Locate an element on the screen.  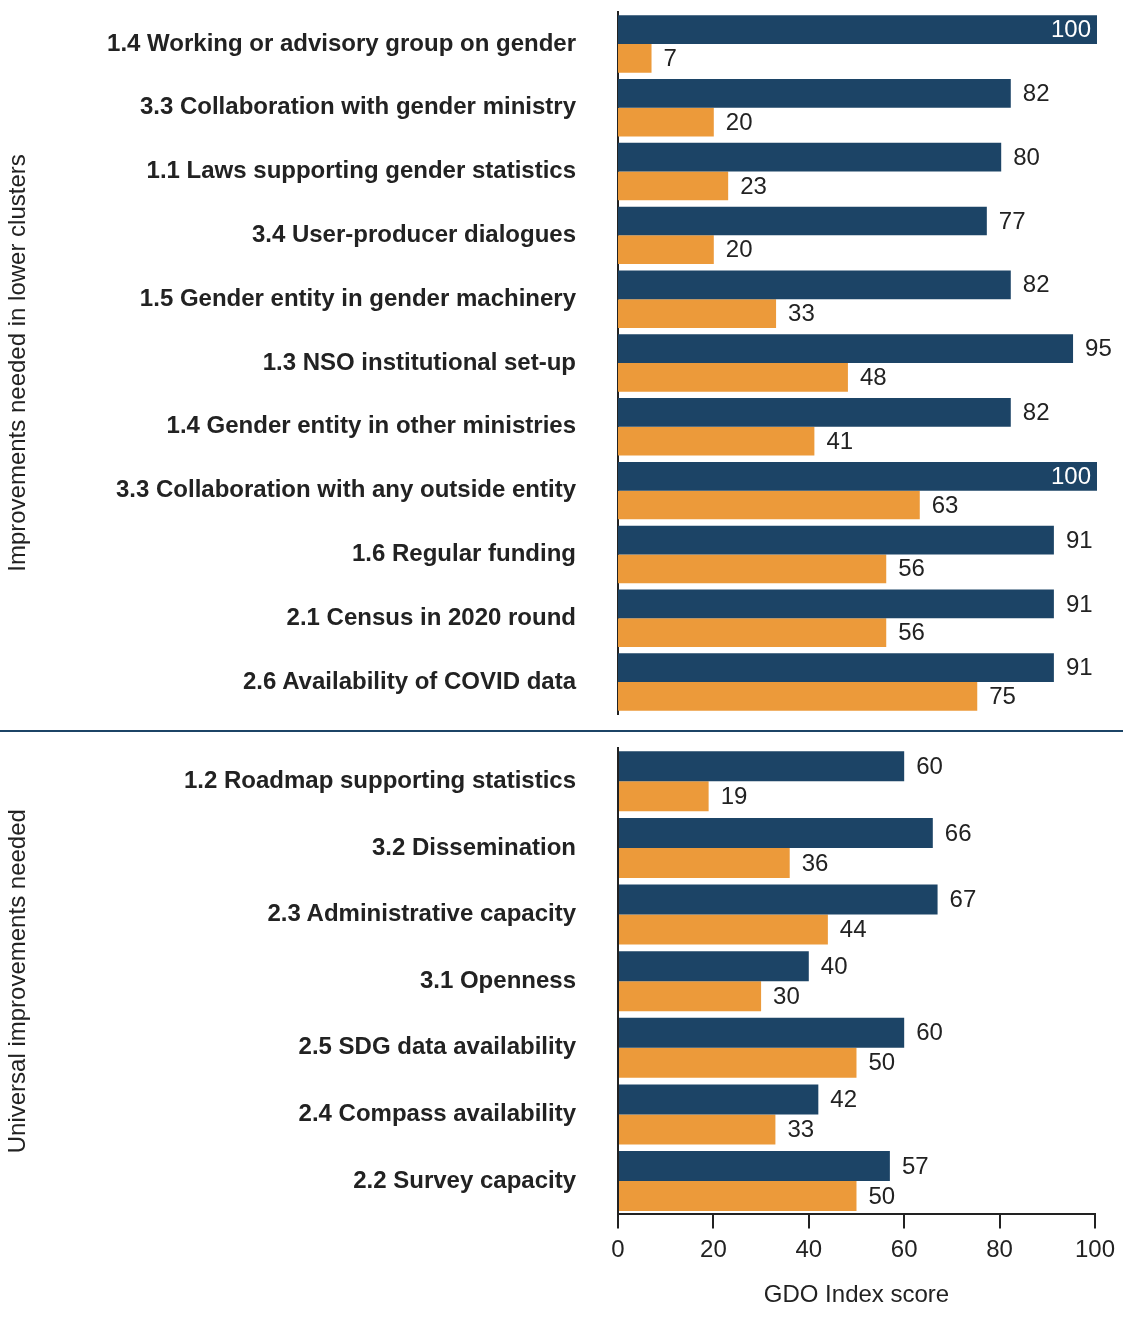
y-tick-label: 3.3 Collaboration with gender ministry is located at coordinates (358, 106).